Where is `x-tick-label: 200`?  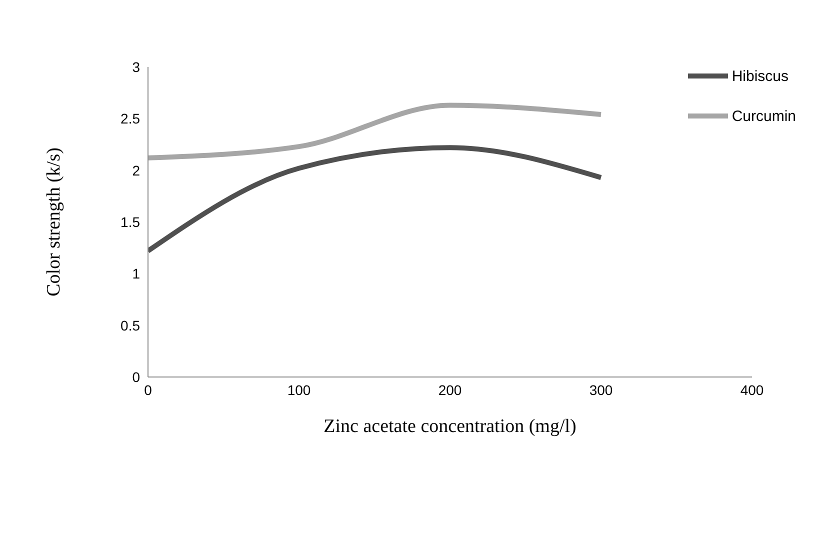 x-tick-label: 200 is located at coordinates (450, 390).